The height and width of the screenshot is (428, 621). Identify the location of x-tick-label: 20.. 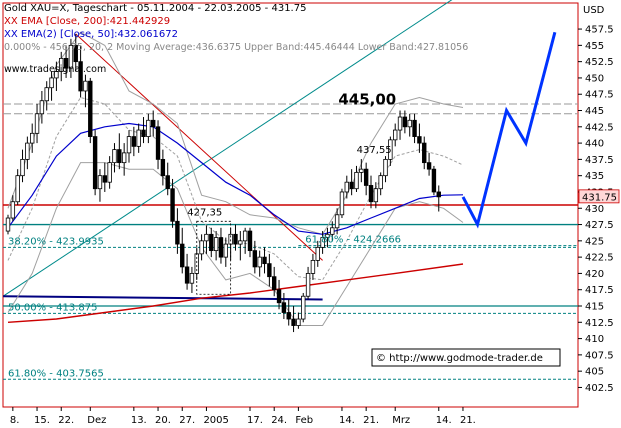
(163, 420).